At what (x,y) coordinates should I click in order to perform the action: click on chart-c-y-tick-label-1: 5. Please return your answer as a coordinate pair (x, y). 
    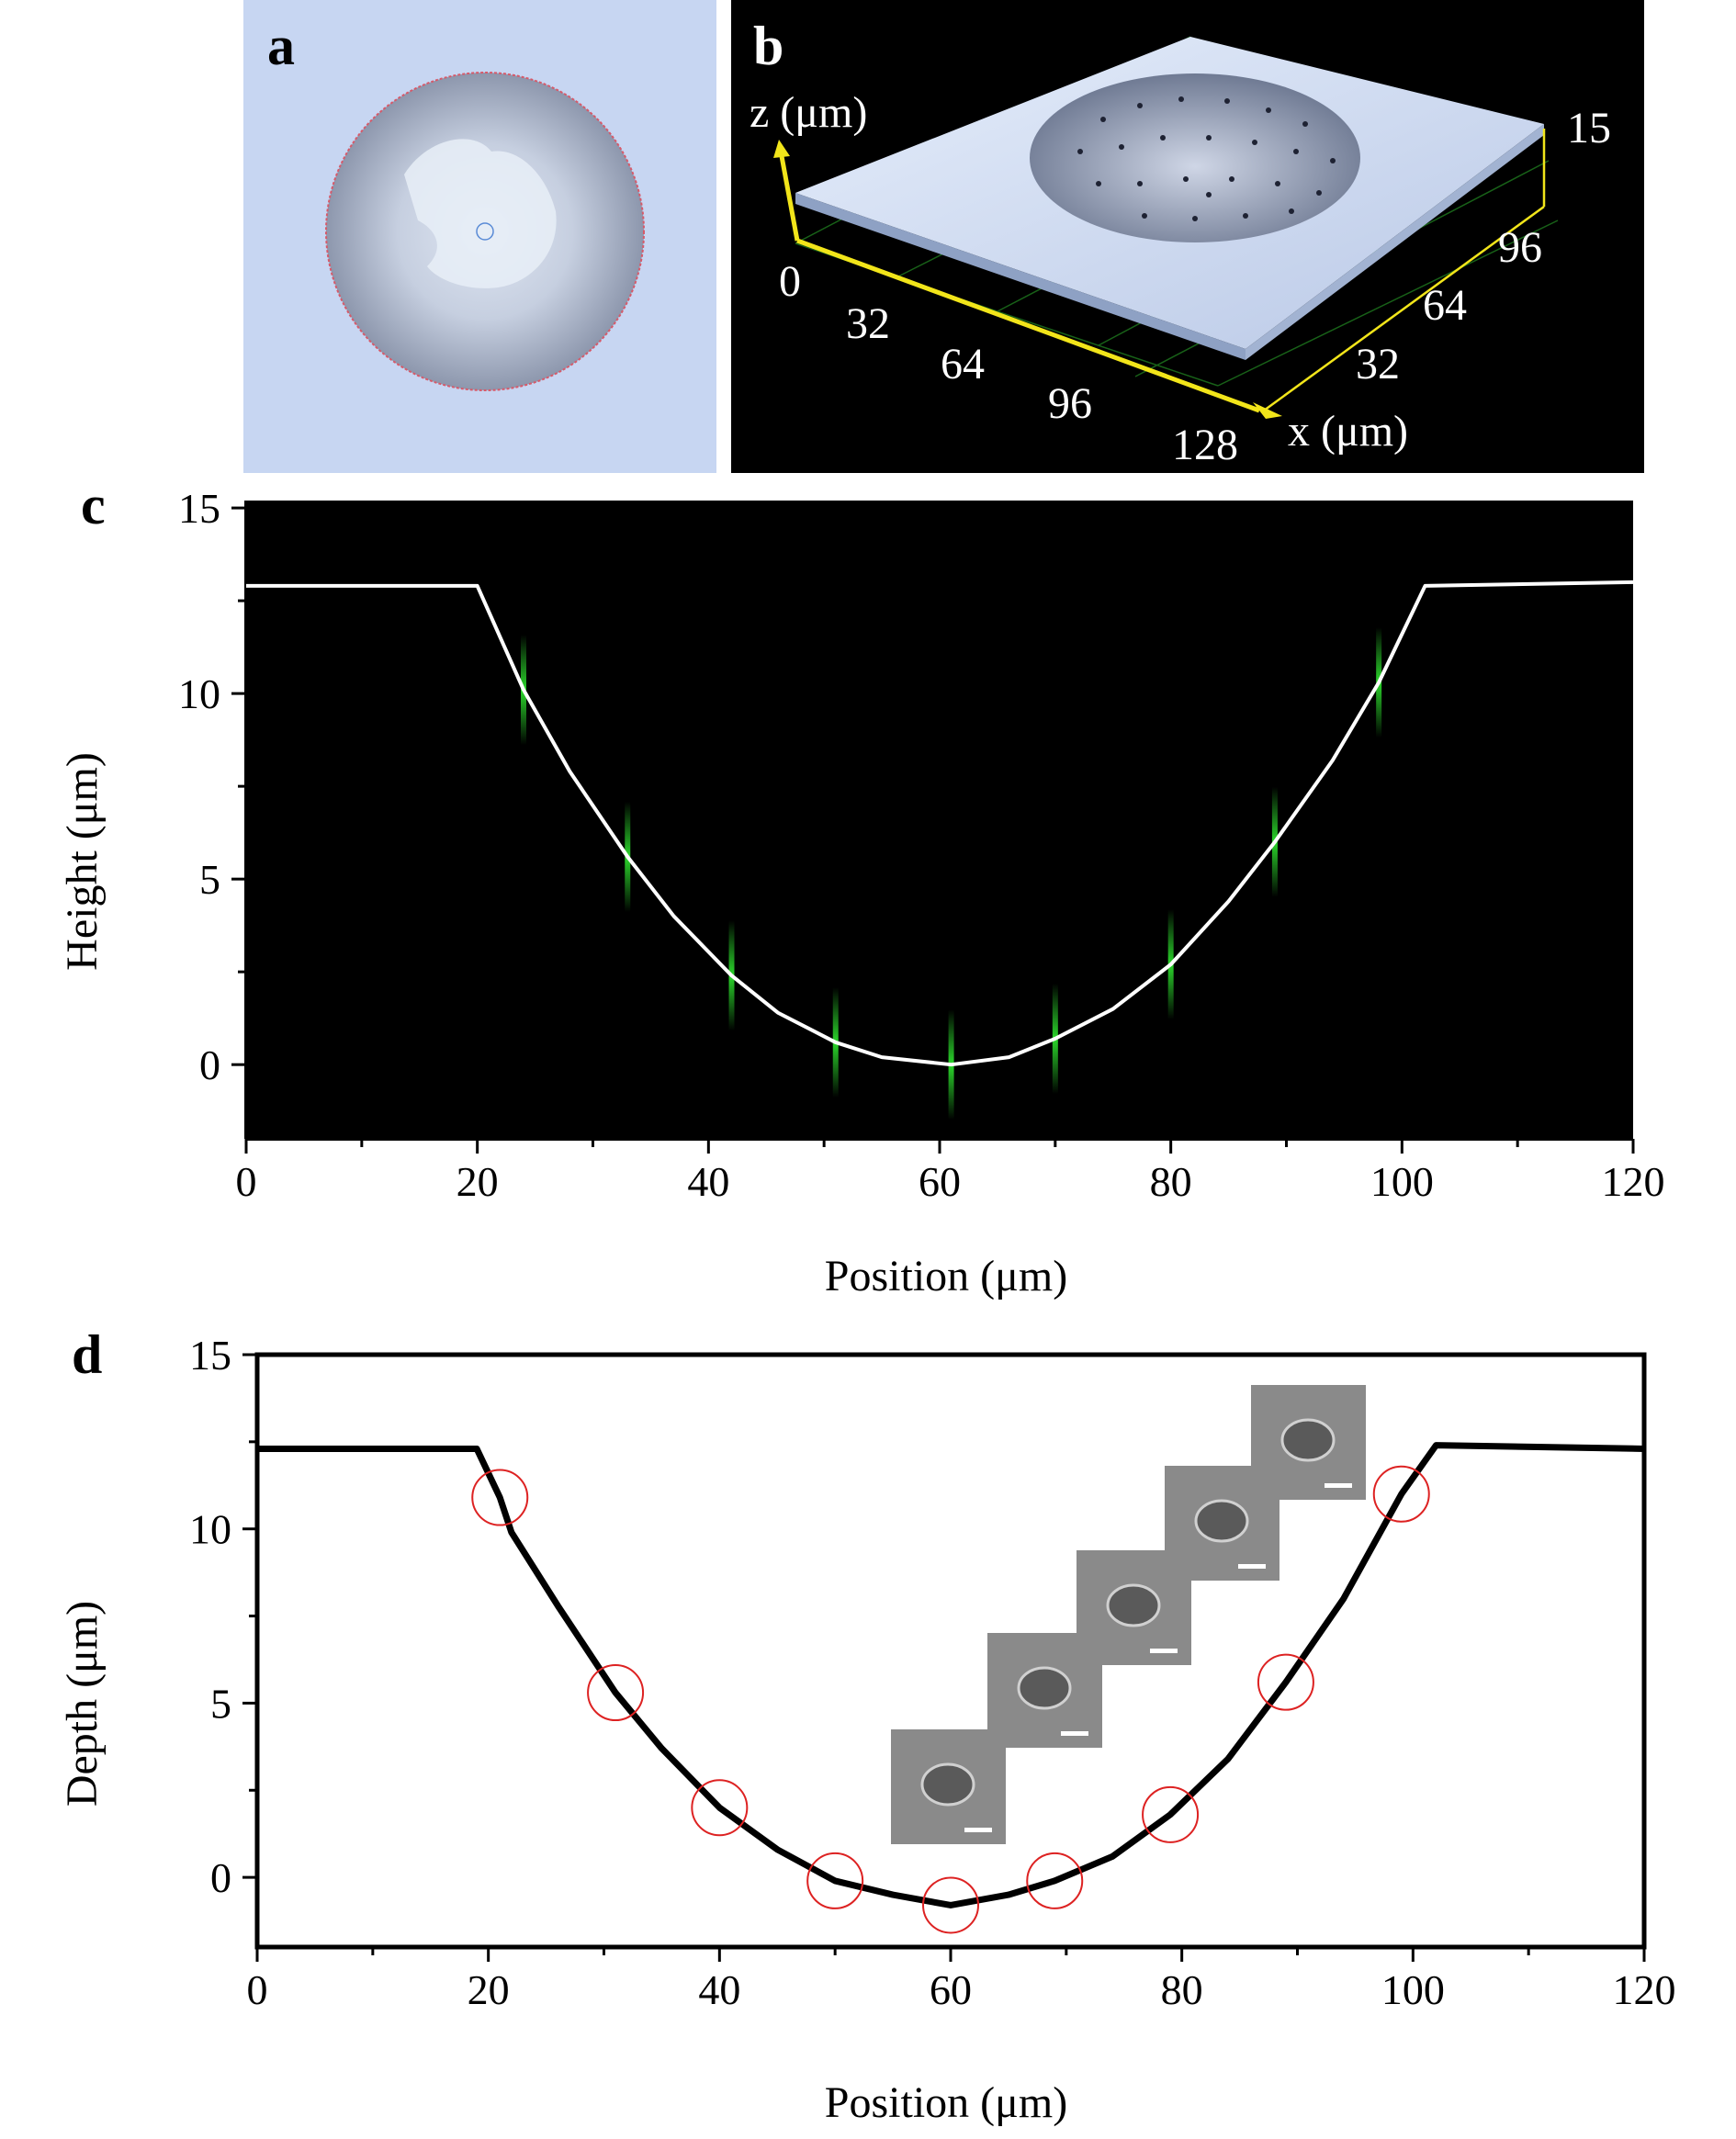
    Looking at the image, I should click on (209, 879).